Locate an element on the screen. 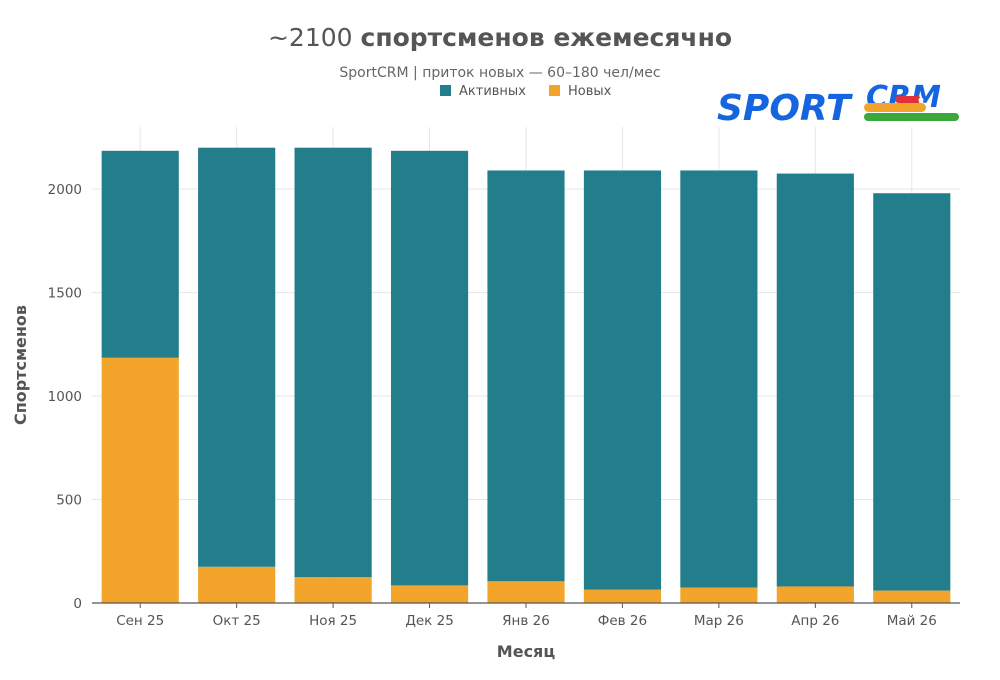 Image resolution: width=1000 pixels, height=680 pixels. logo-red-stripe is located at coordinates (908, 99).